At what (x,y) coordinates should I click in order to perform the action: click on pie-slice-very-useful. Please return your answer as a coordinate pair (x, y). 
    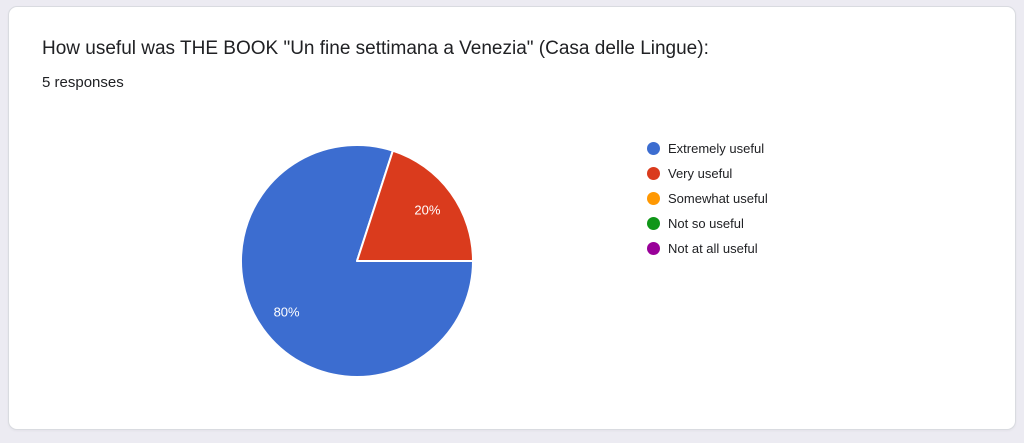
    Looking at the image, I should click on (415, 205).